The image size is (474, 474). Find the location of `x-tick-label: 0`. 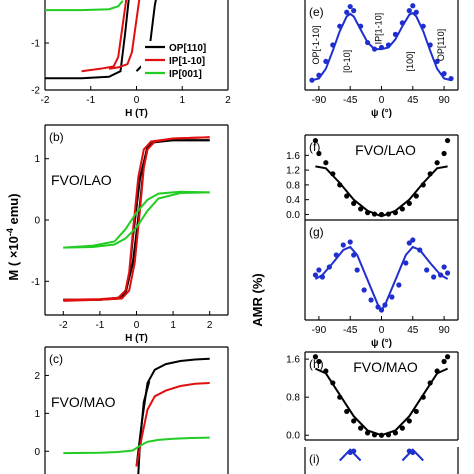

x-tick-label: 0 is located at coordinates (137, 100).